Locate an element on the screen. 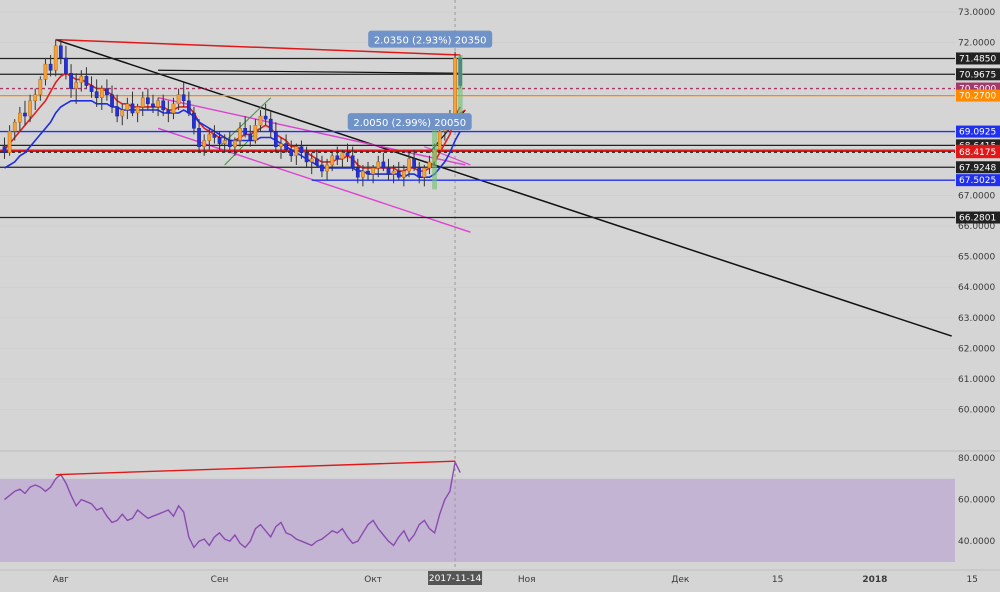  rsi-divergence-line is located at coordinates (255, 468).